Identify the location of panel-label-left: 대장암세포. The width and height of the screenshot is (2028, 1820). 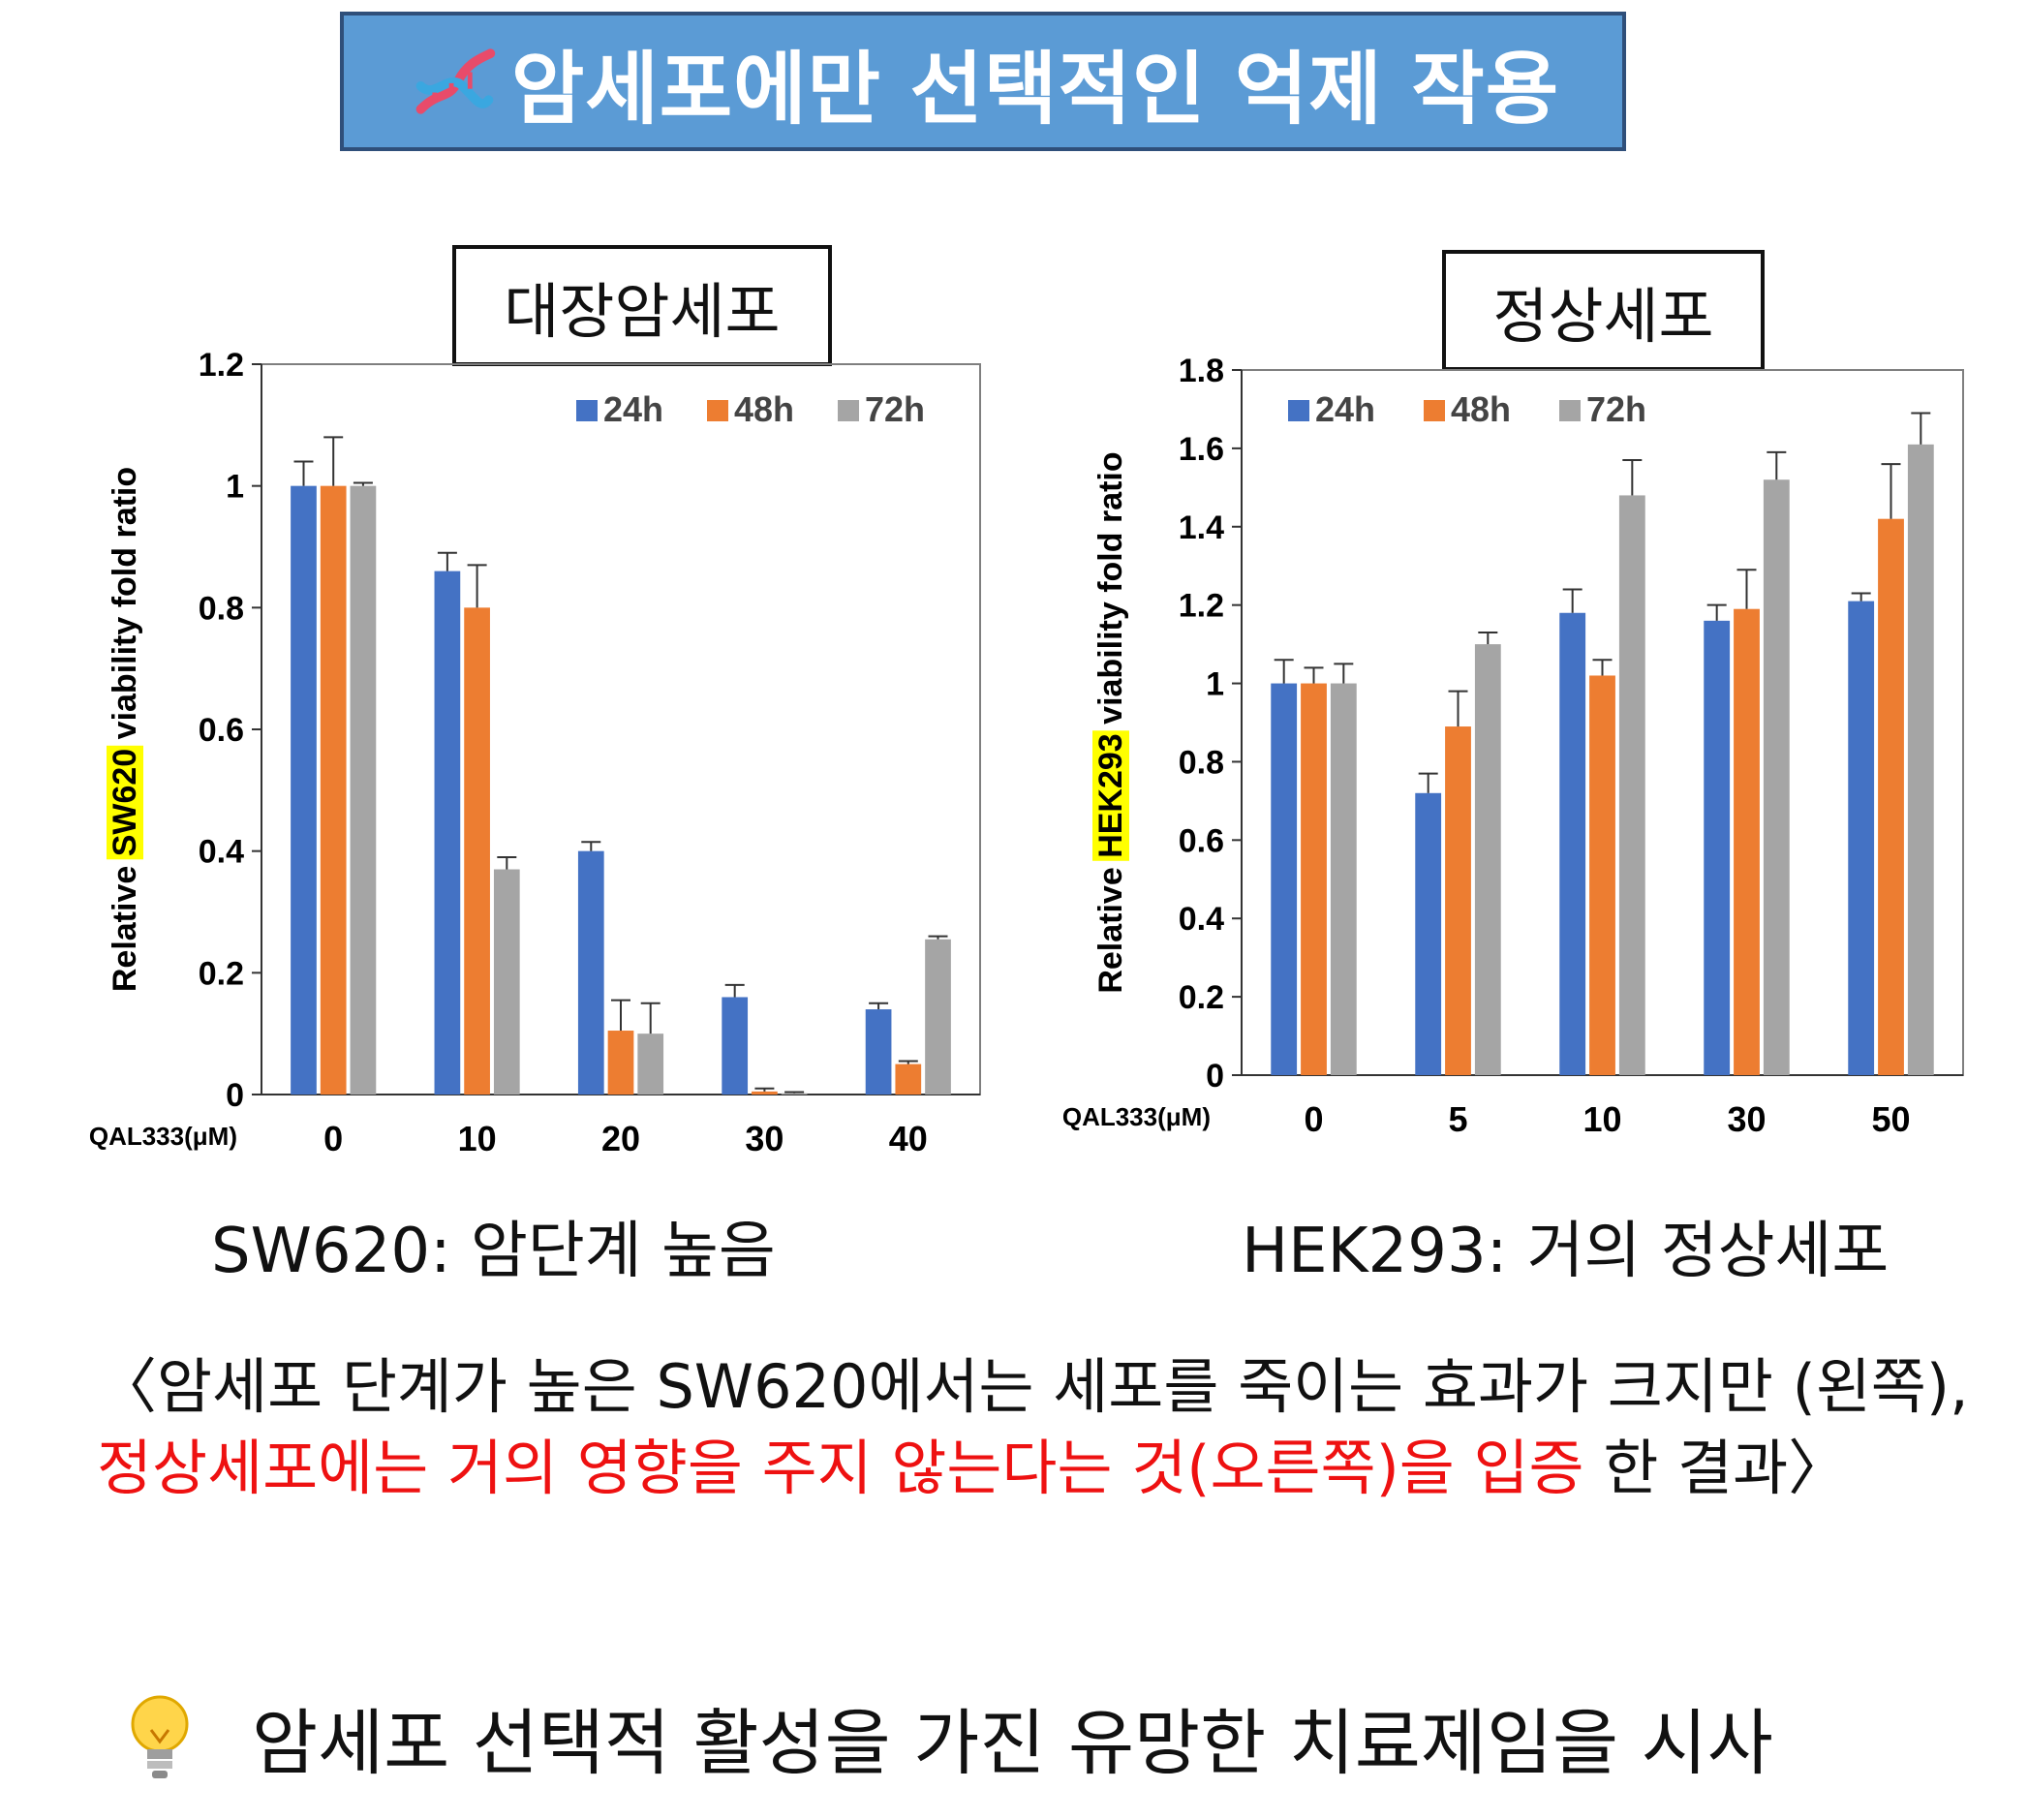
(642, 305).